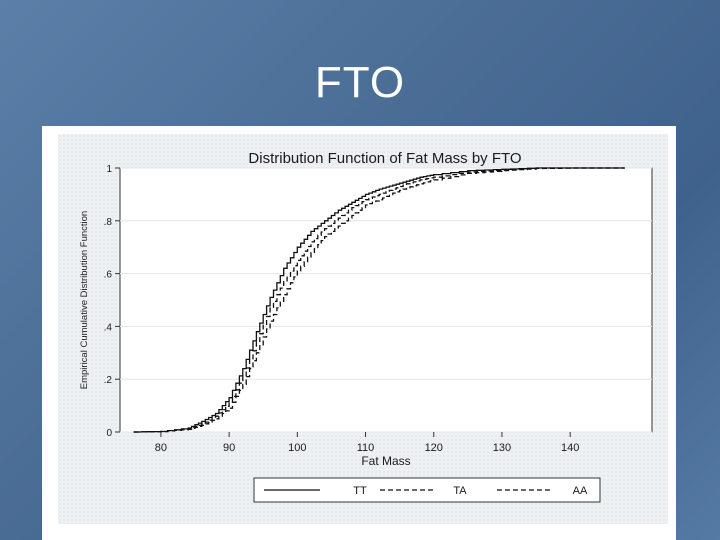 The image size is (720, 540). I want to click on x-tick-label: 80, so click(161, 448).